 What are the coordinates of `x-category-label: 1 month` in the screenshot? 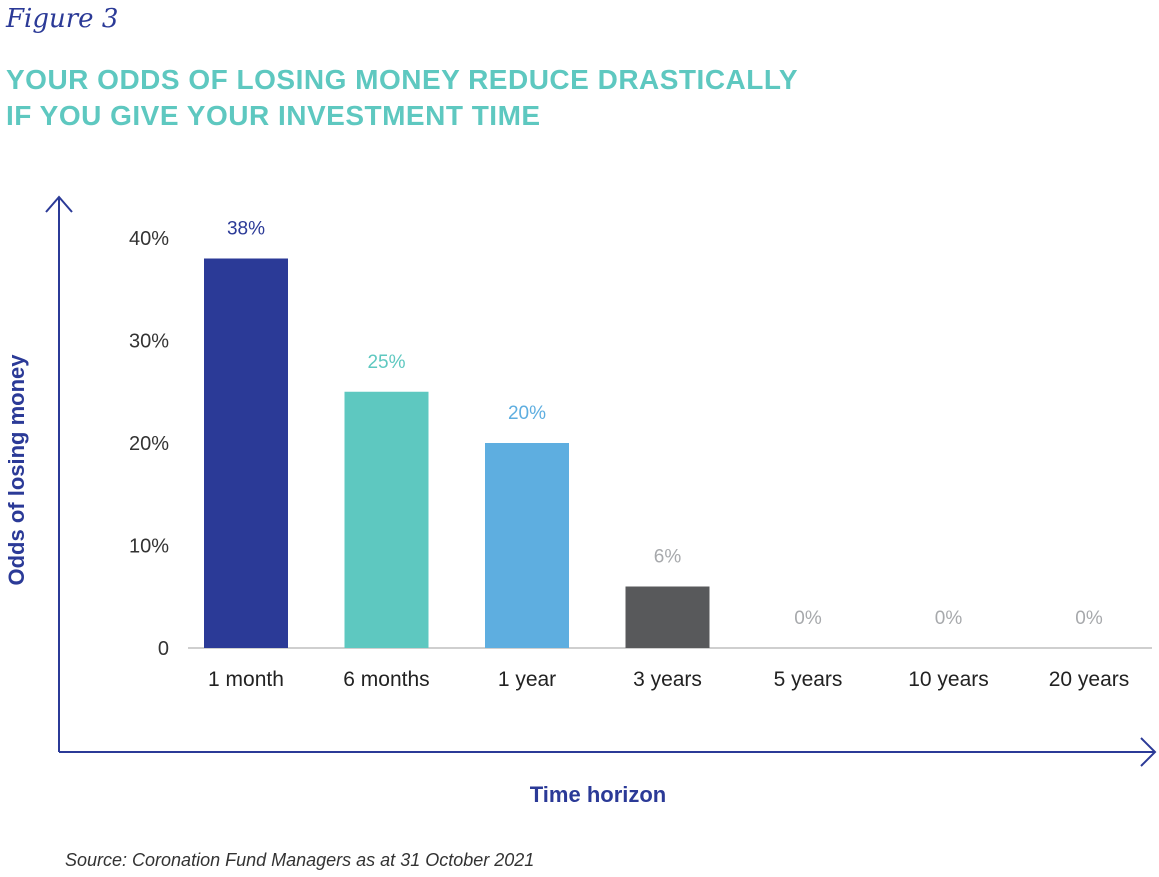 It's located at (246, 679).